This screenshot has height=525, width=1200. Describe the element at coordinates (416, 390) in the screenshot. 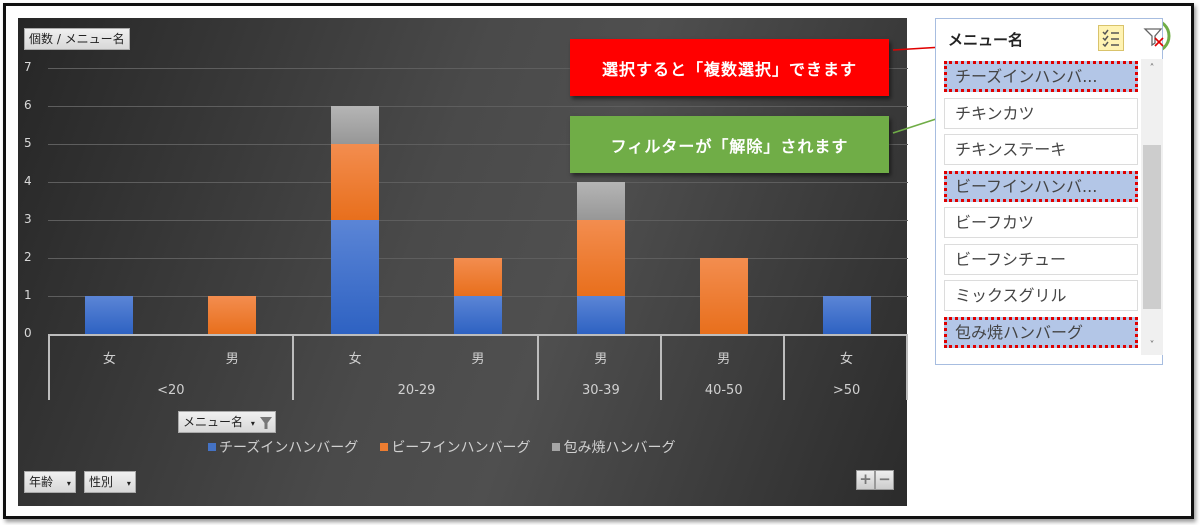

I see `x-group-label: 20-29` at that location.